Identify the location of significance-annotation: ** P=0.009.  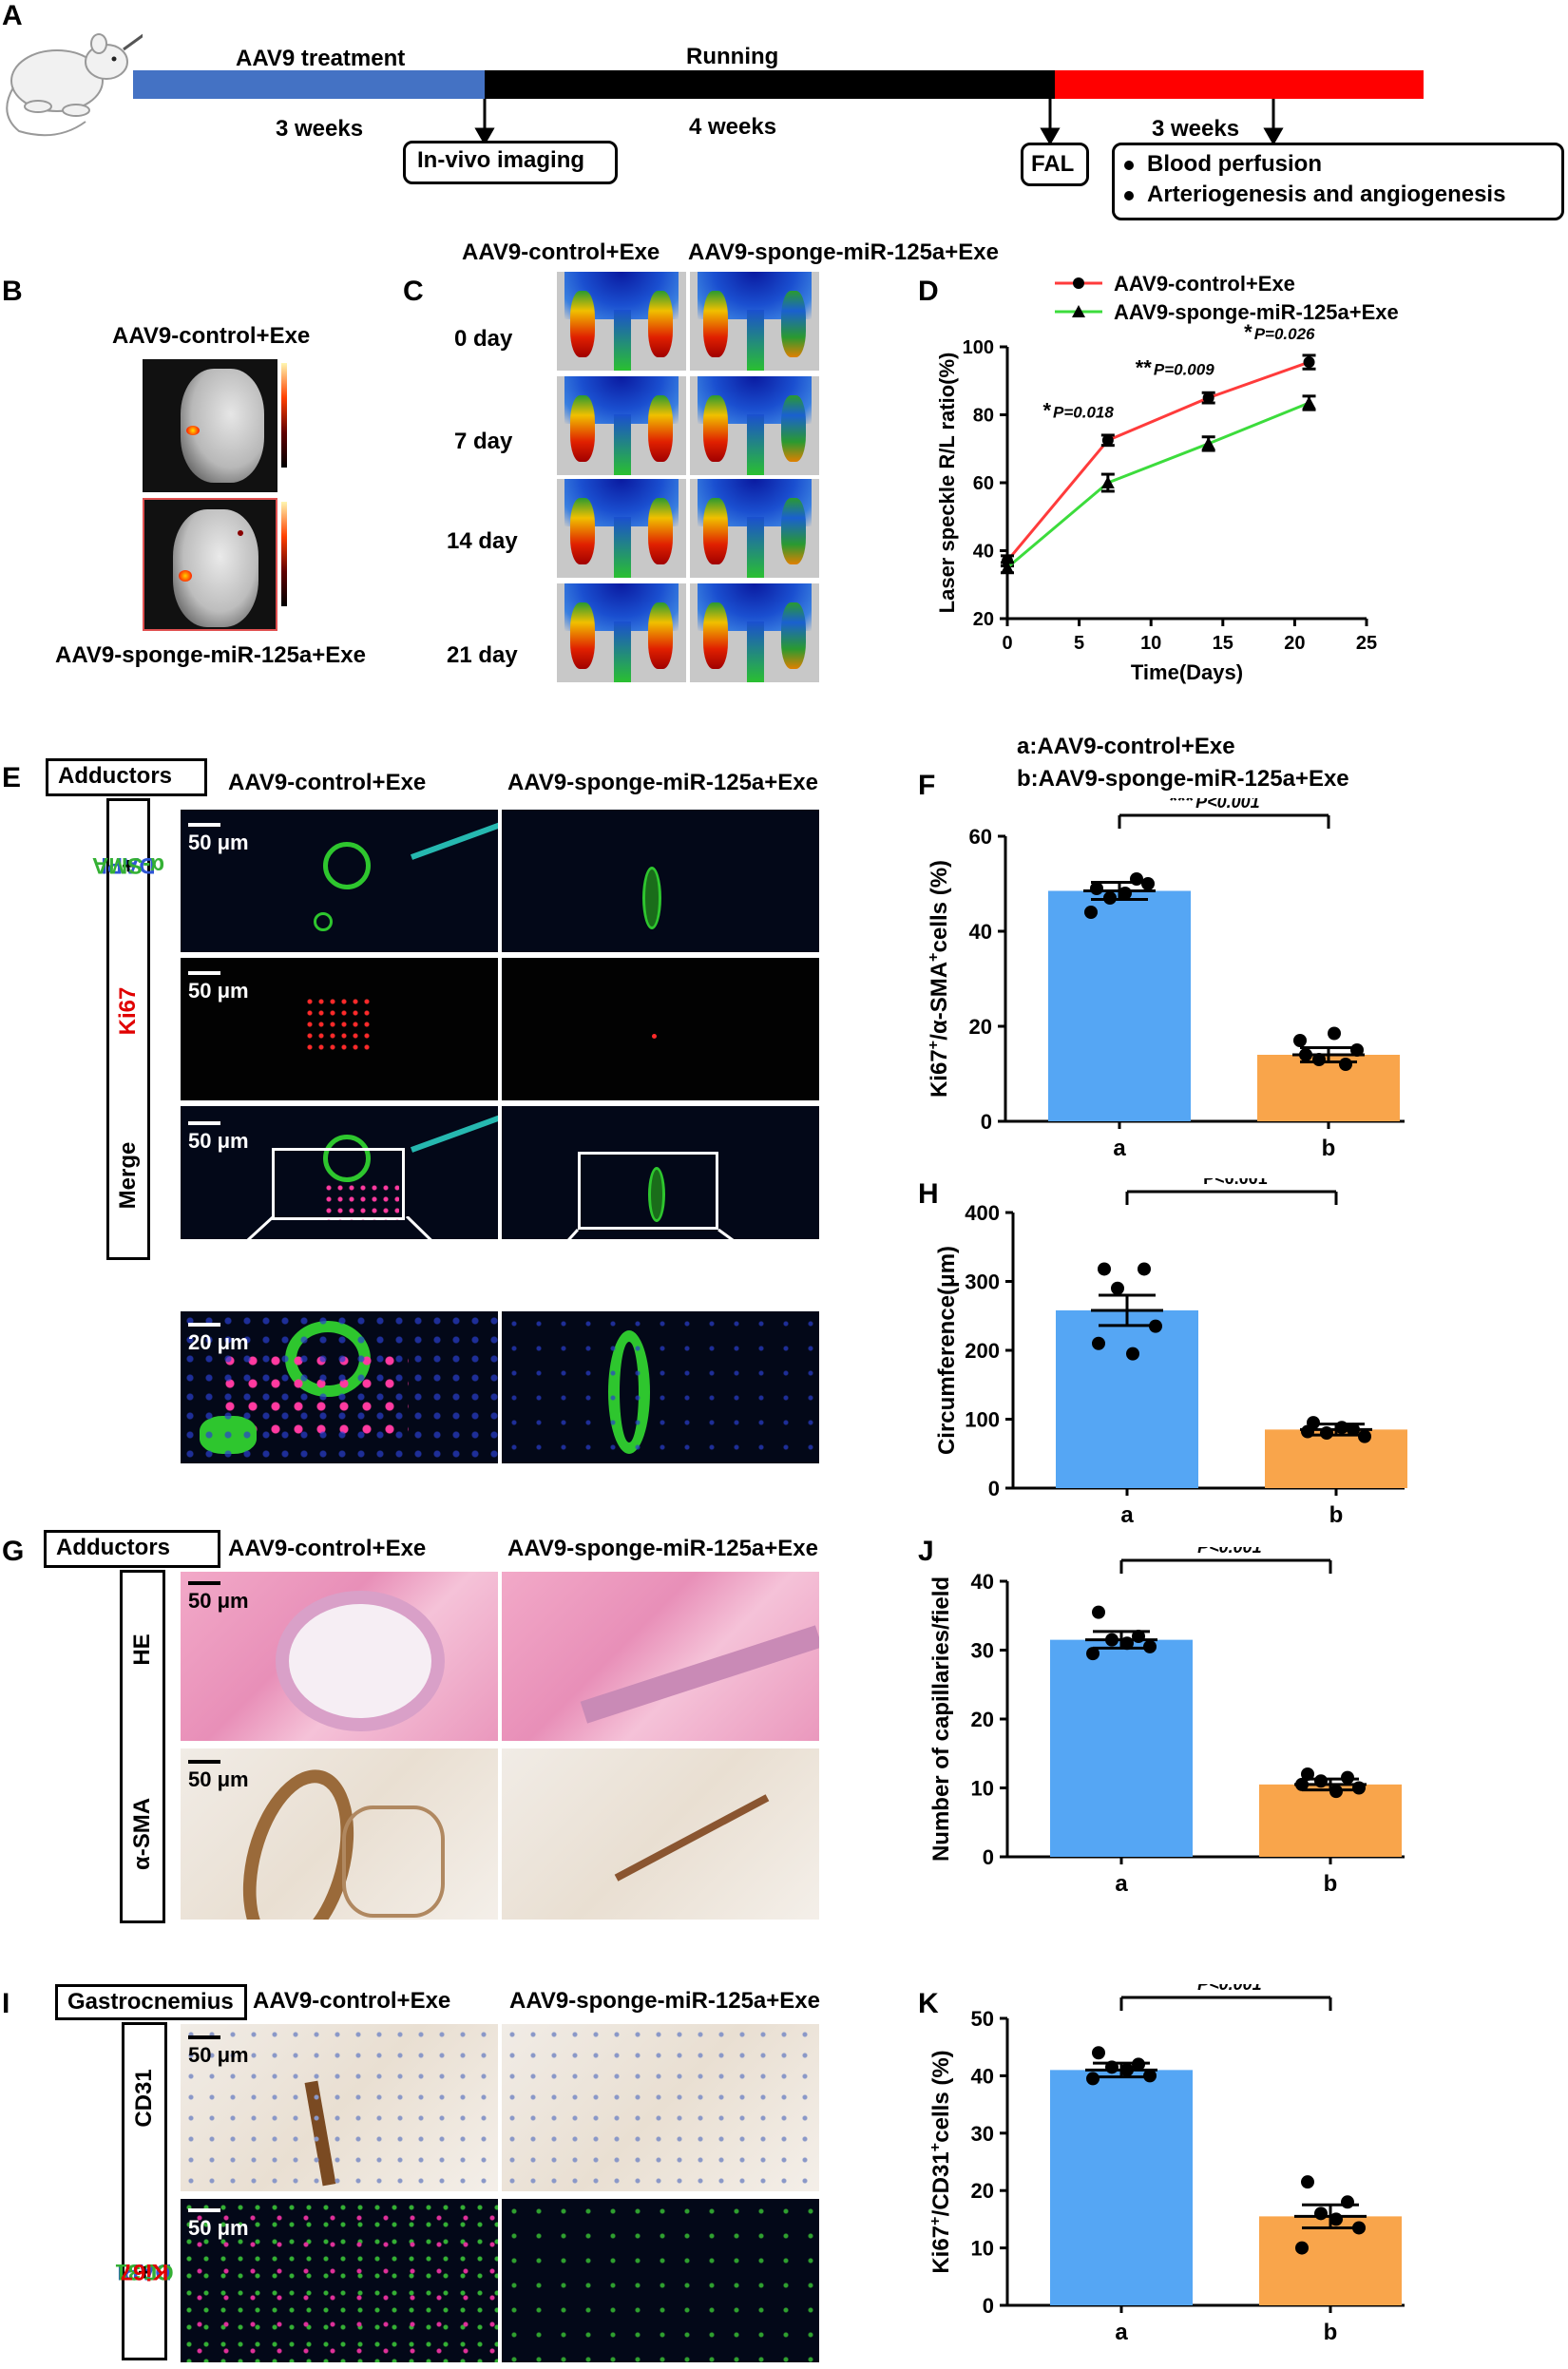
(1175, 368).